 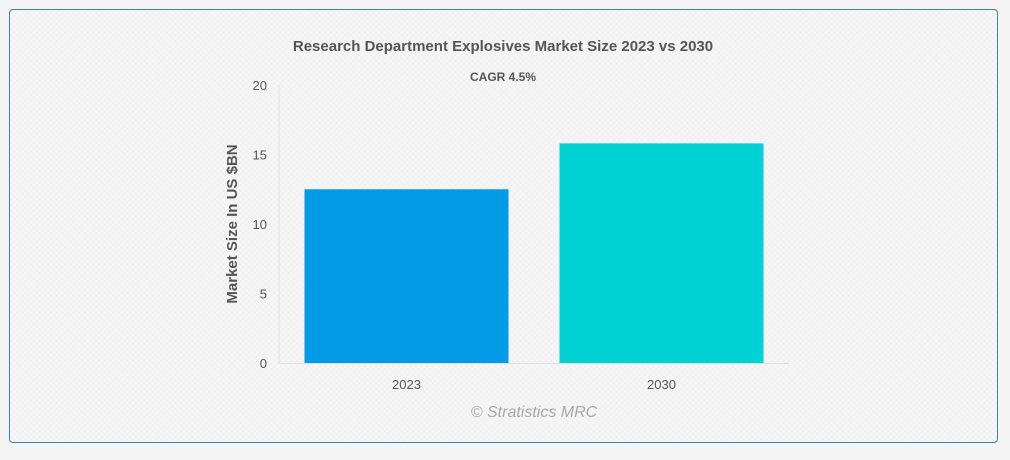 I want to click on y-tick-label: 15, so click(x=260, y=155).